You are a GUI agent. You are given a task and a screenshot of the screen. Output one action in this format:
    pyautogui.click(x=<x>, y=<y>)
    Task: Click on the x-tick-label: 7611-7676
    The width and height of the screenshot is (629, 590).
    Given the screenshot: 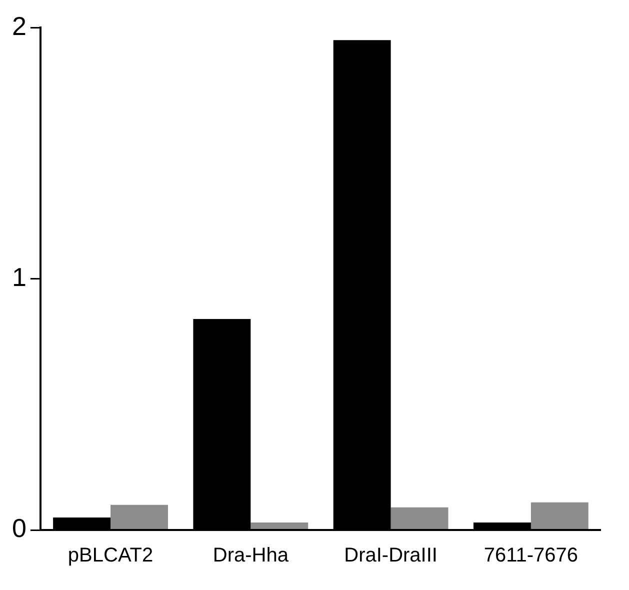 What is the action you would take?
    pyautogui.click(x=531, y=555)
    